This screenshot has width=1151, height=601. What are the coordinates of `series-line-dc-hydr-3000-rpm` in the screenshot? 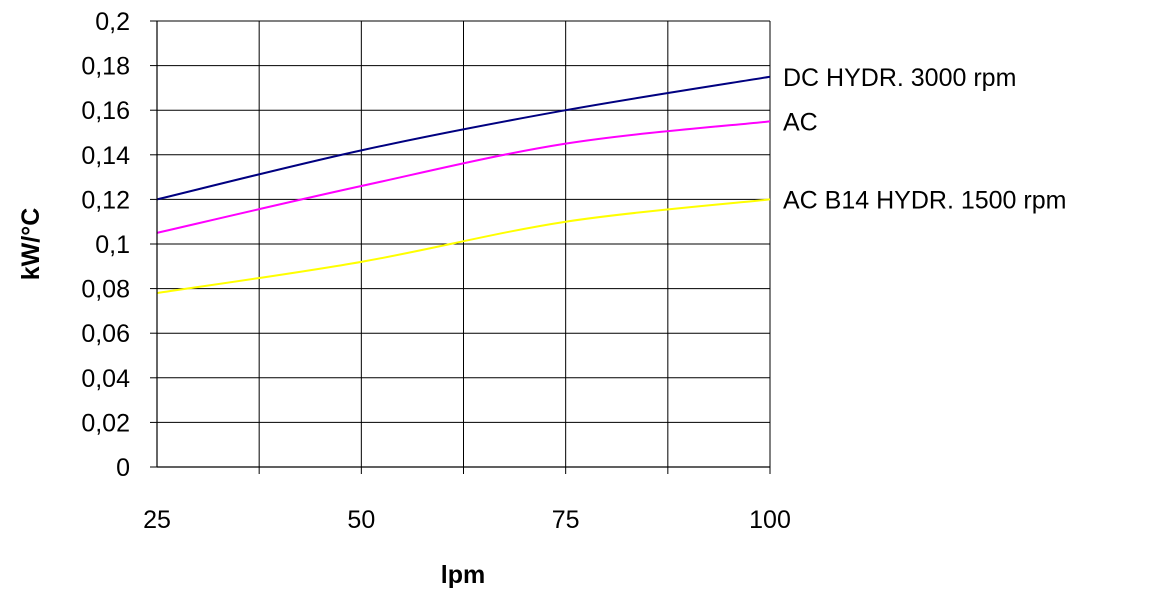 It's located at (463, 138).